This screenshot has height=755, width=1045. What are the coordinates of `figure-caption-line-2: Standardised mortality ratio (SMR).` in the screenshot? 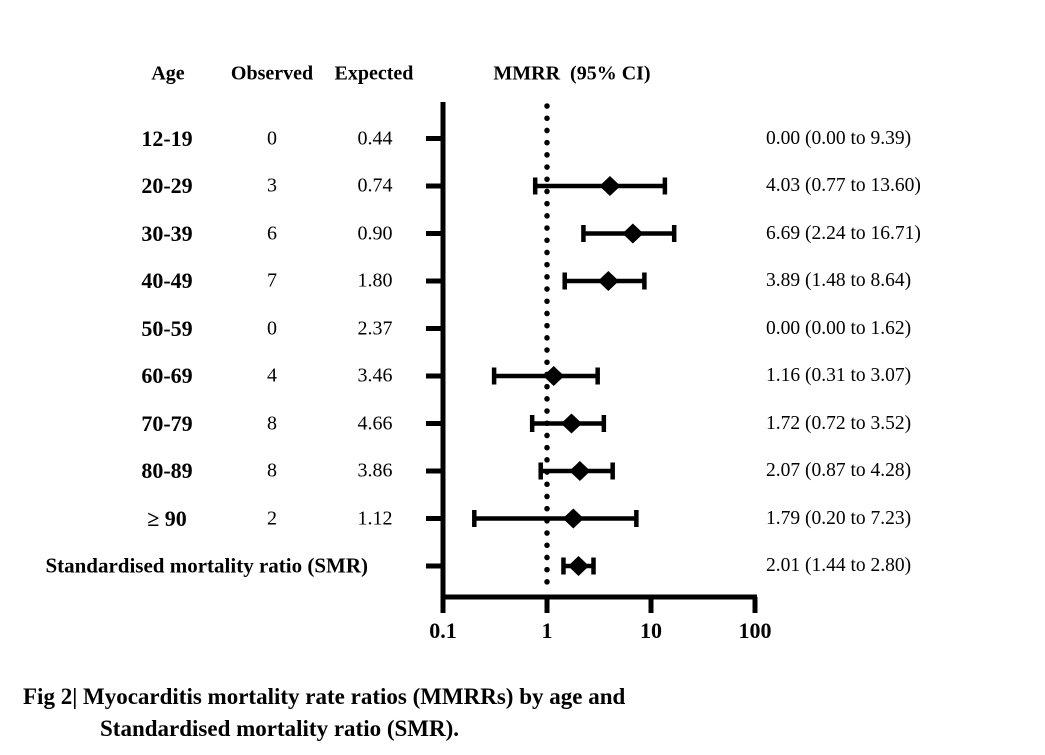 It's located at (280, 728).